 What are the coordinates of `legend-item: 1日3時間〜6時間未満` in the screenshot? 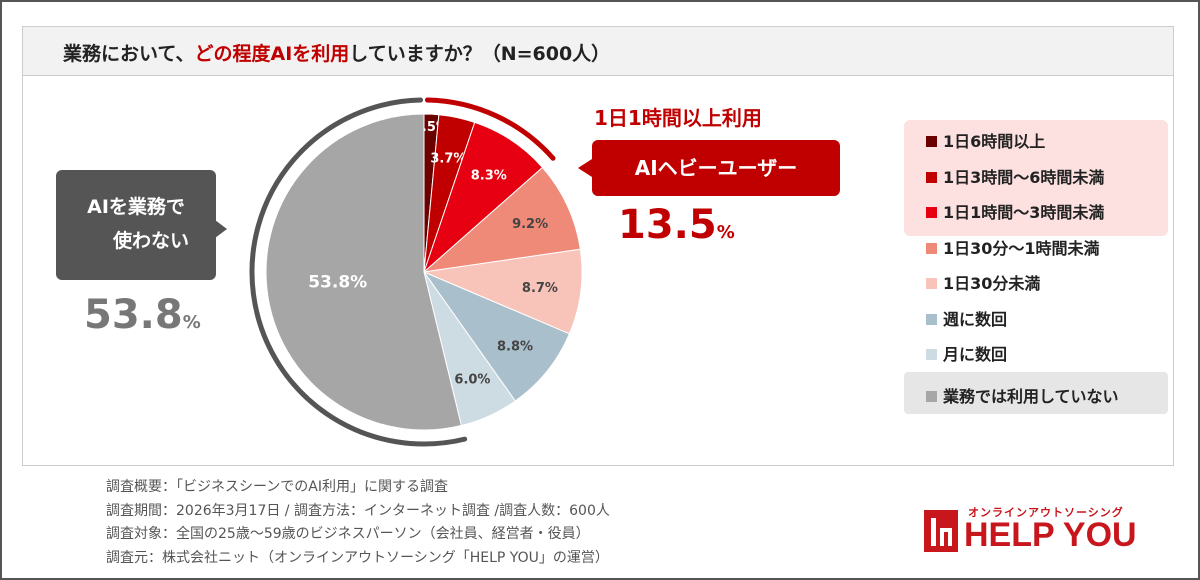 It's located at (1015, 178).